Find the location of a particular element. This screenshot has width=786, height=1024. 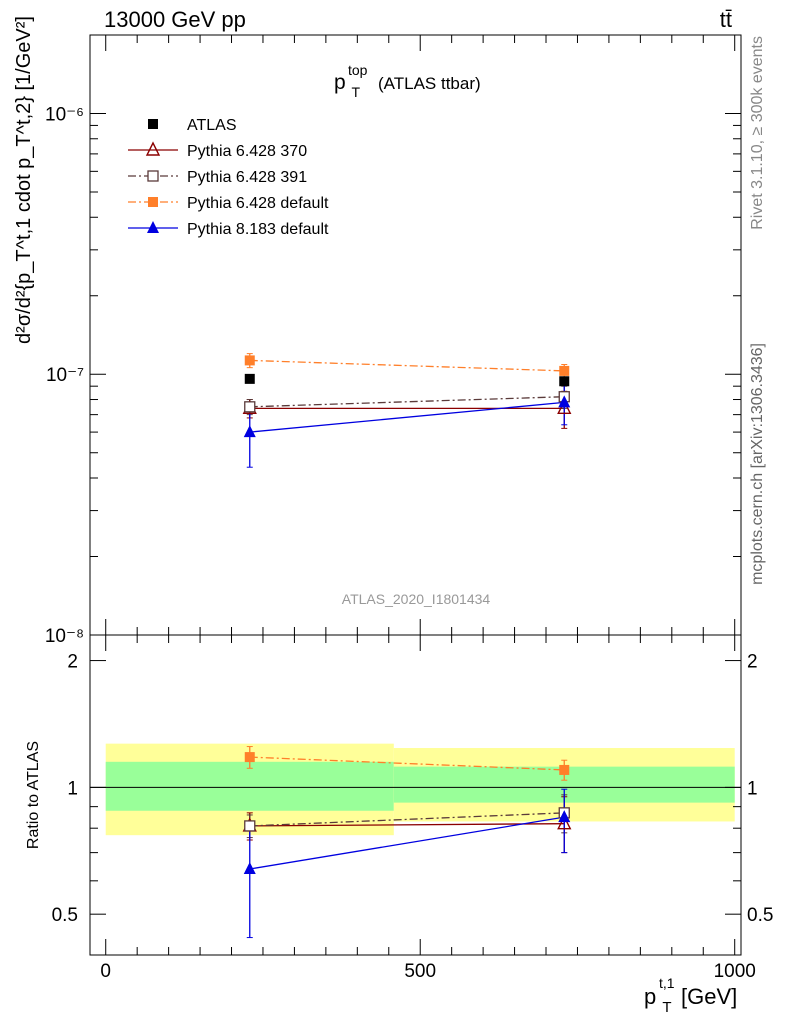

ratio-series-markers is located at coordinates (407, 813).